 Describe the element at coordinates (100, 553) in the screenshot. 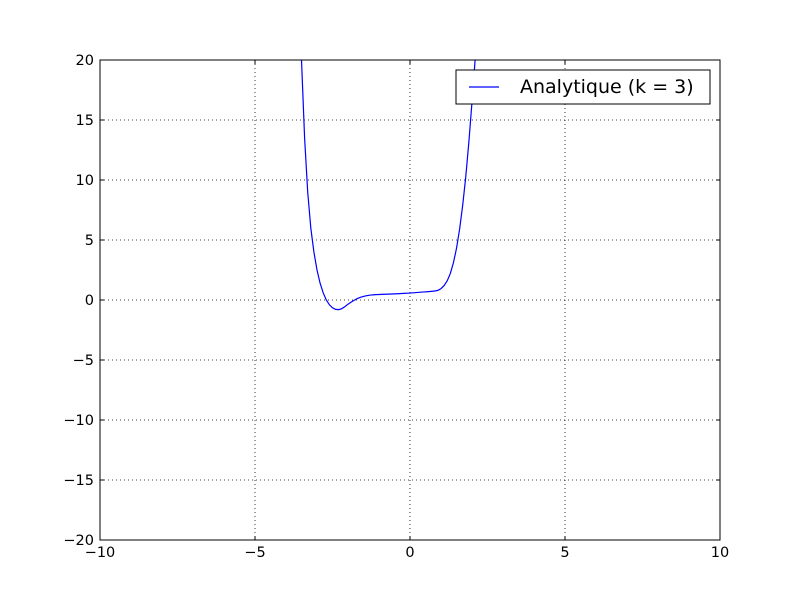

I see `x-tick-label: −10` at that location.